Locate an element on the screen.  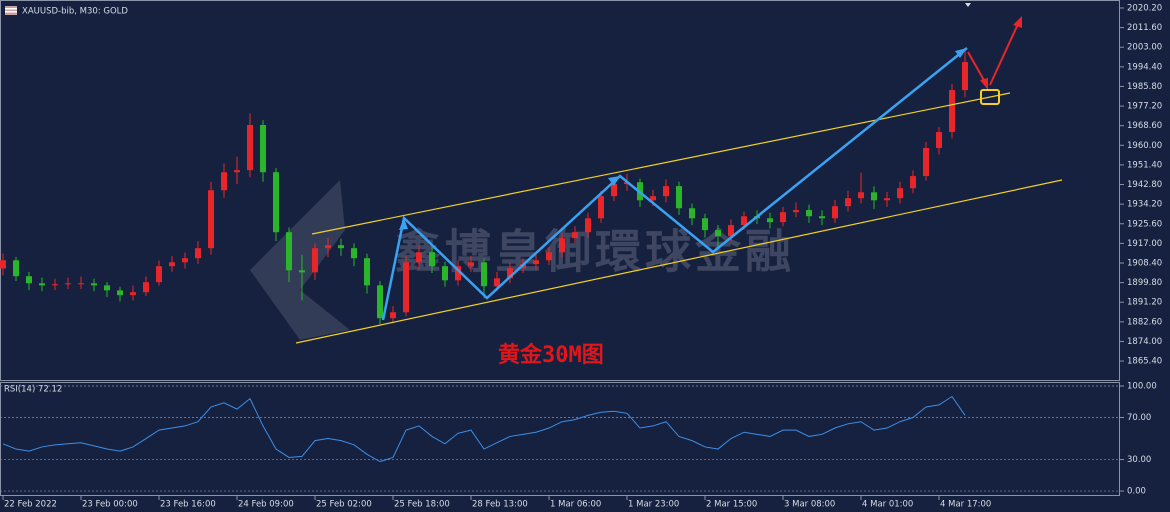
rsi-label: RSI(14) 72.12 is located at coordinates (33, 390).